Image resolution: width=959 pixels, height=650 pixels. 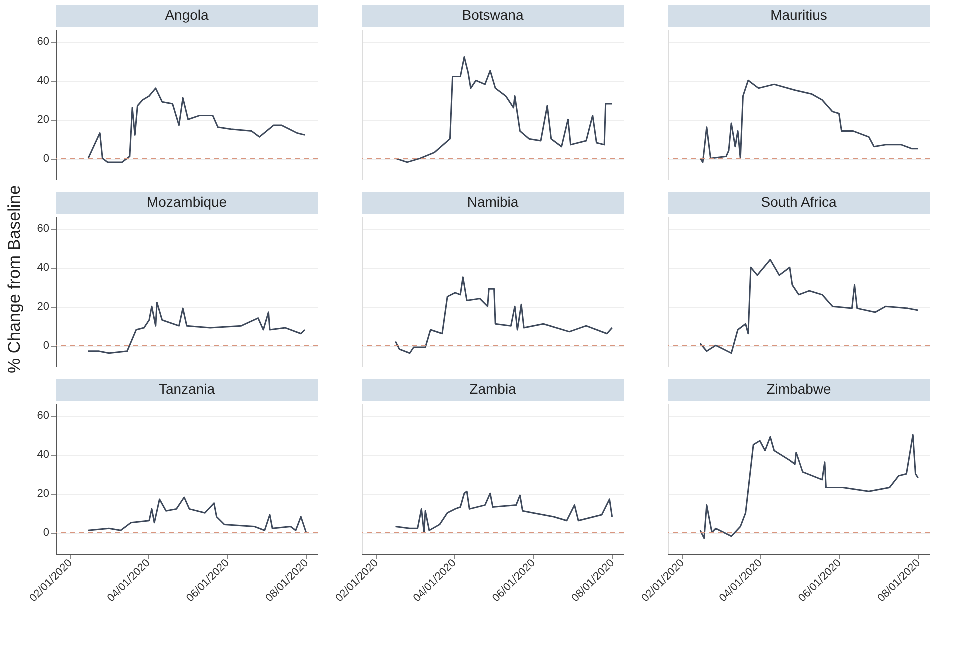 I want to click on y-axis-title: % Change from Baseline, so click(x=14, y=279).